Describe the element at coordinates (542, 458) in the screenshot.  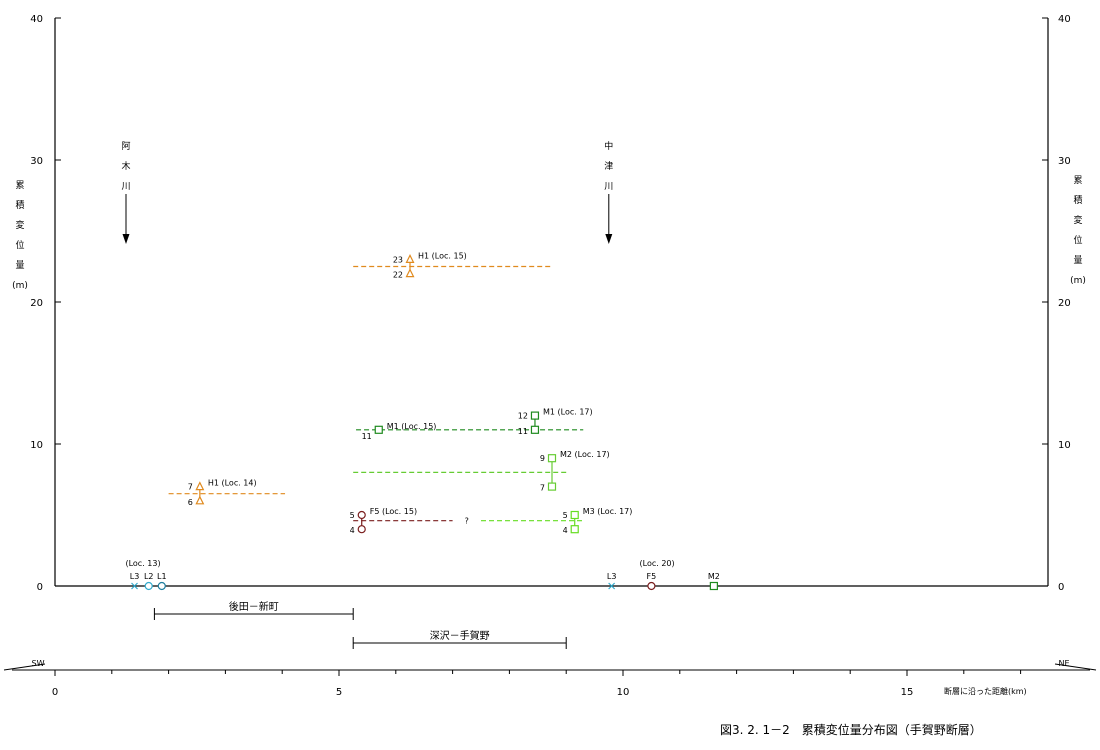
I see `value-label-max: 9` at that location.